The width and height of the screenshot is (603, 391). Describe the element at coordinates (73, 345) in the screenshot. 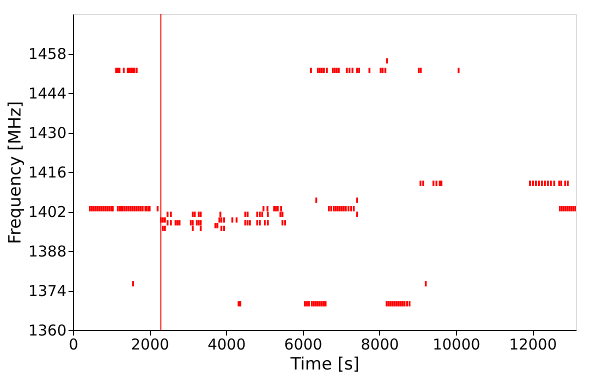

I see `x-tick-label: 0` at that location.